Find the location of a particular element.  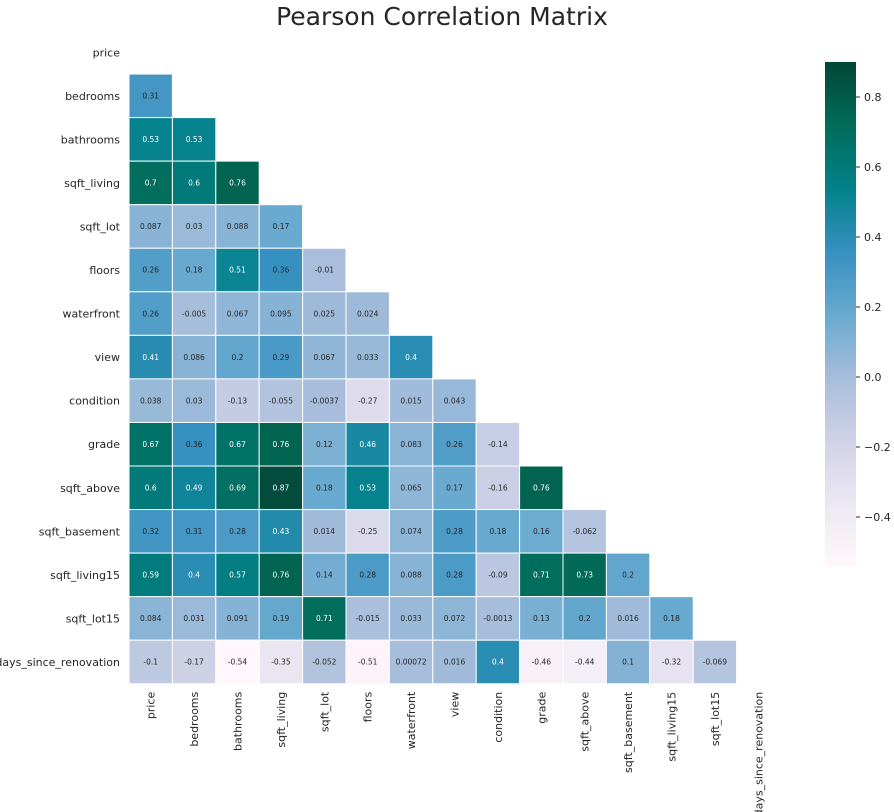

row-label: days_since_renovation is located at coordinates (60, 662).